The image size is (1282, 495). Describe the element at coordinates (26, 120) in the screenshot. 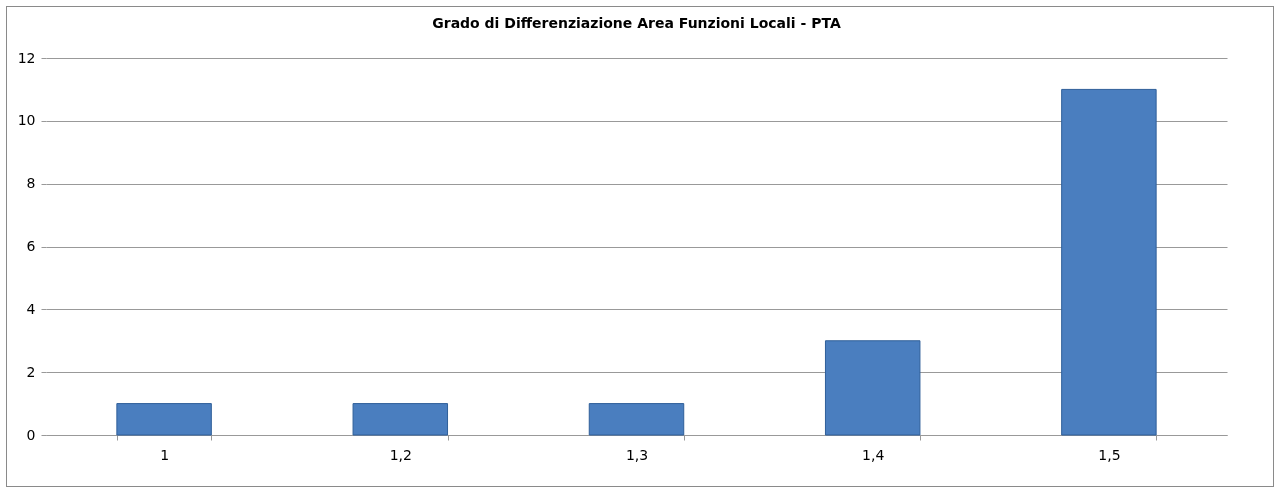

I see `y-tick-label: 10` at that location.